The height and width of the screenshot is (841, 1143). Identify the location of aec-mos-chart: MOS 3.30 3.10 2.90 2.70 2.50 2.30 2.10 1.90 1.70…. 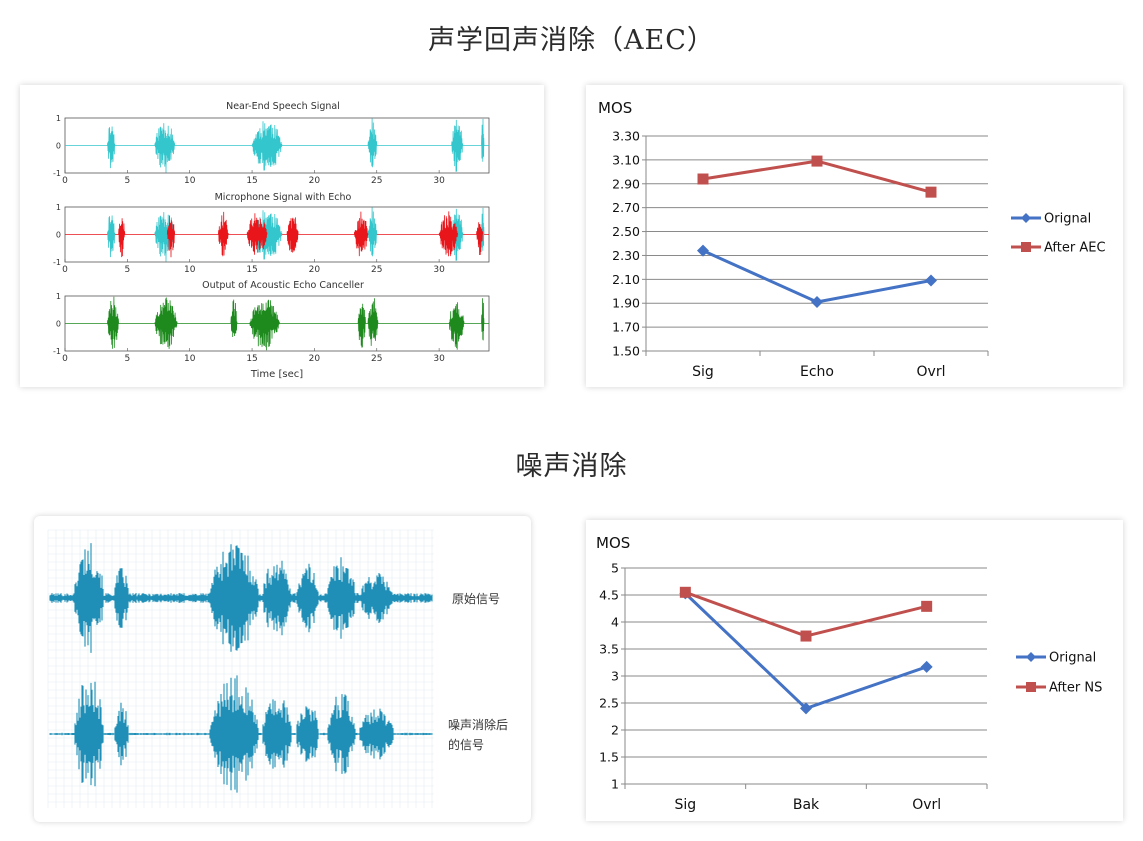
(852, 239).